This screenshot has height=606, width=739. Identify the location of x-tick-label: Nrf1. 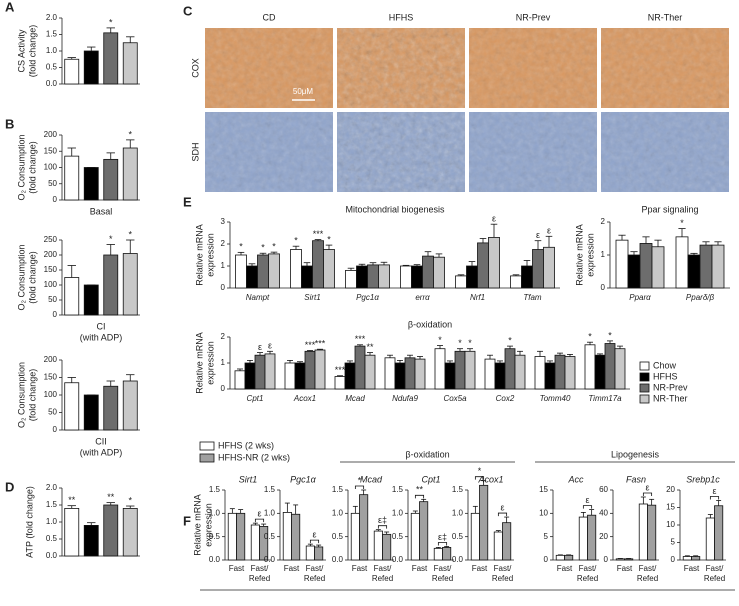
(477, 297).